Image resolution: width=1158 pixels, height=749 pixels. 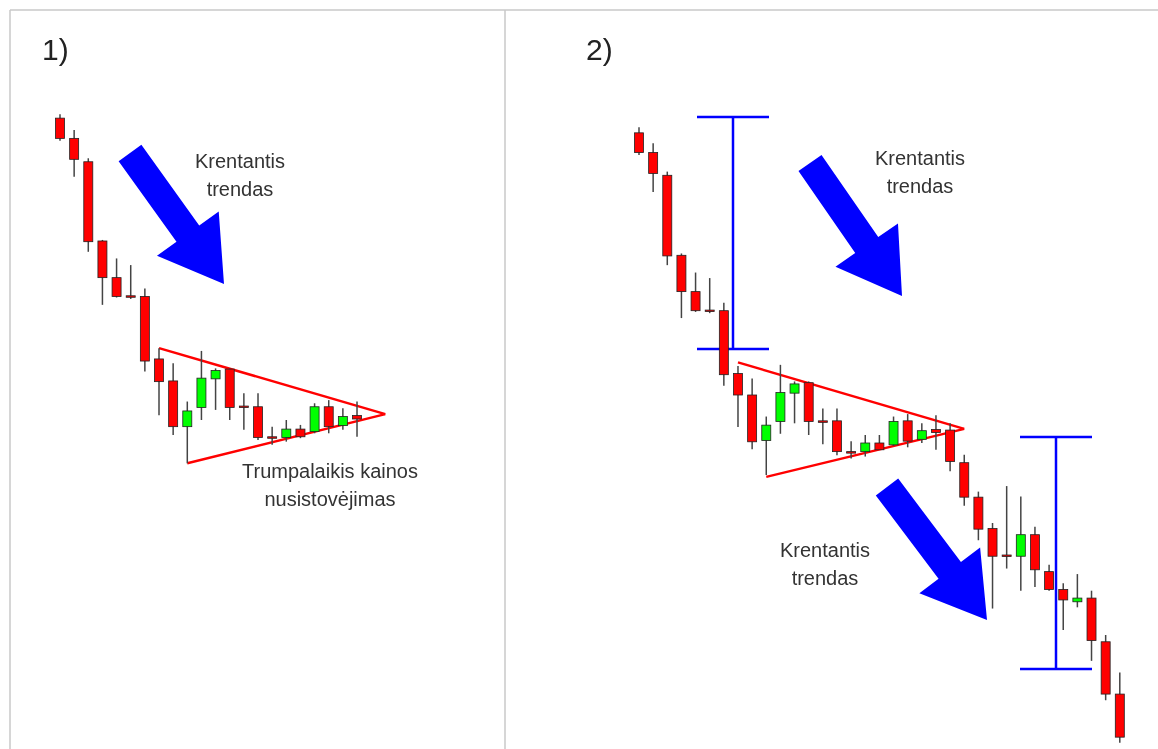 What do you see at coordinates (330, 485) in the screenshot?
I see `annotation: Trumpalaikis kainos nusistovėjimas` at bounding box center [330, 485].